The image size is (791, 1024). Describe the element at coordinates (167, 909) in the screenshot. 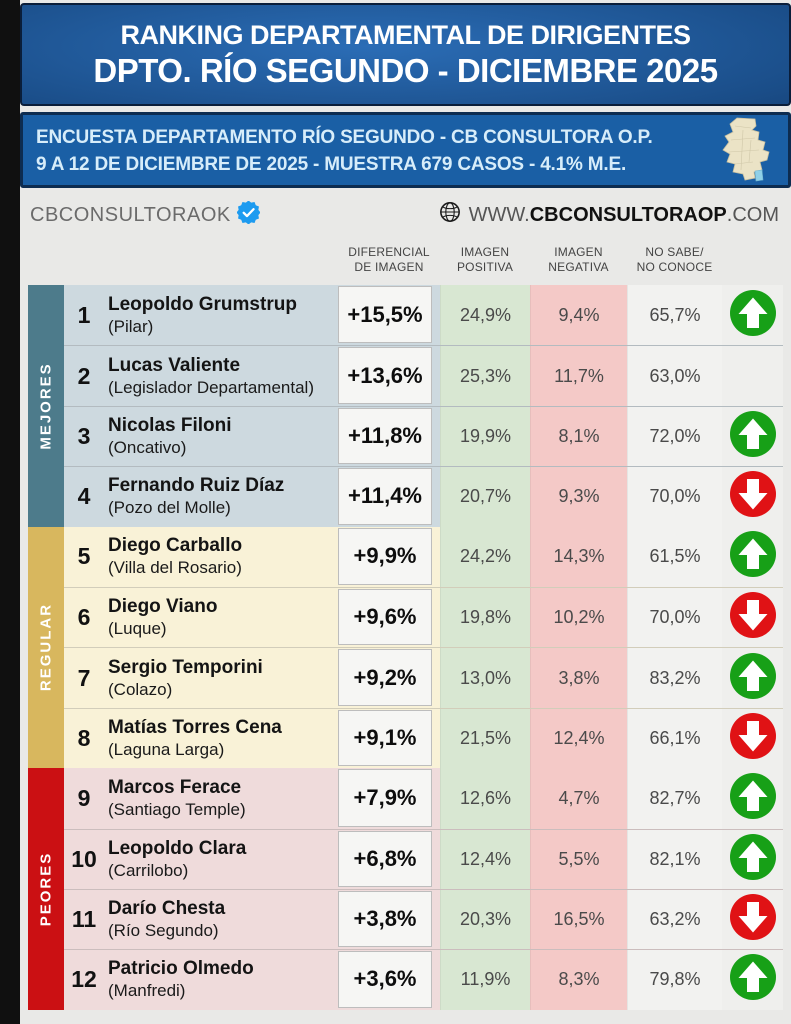

I see `leader-name: Darío Chesta` at that location.